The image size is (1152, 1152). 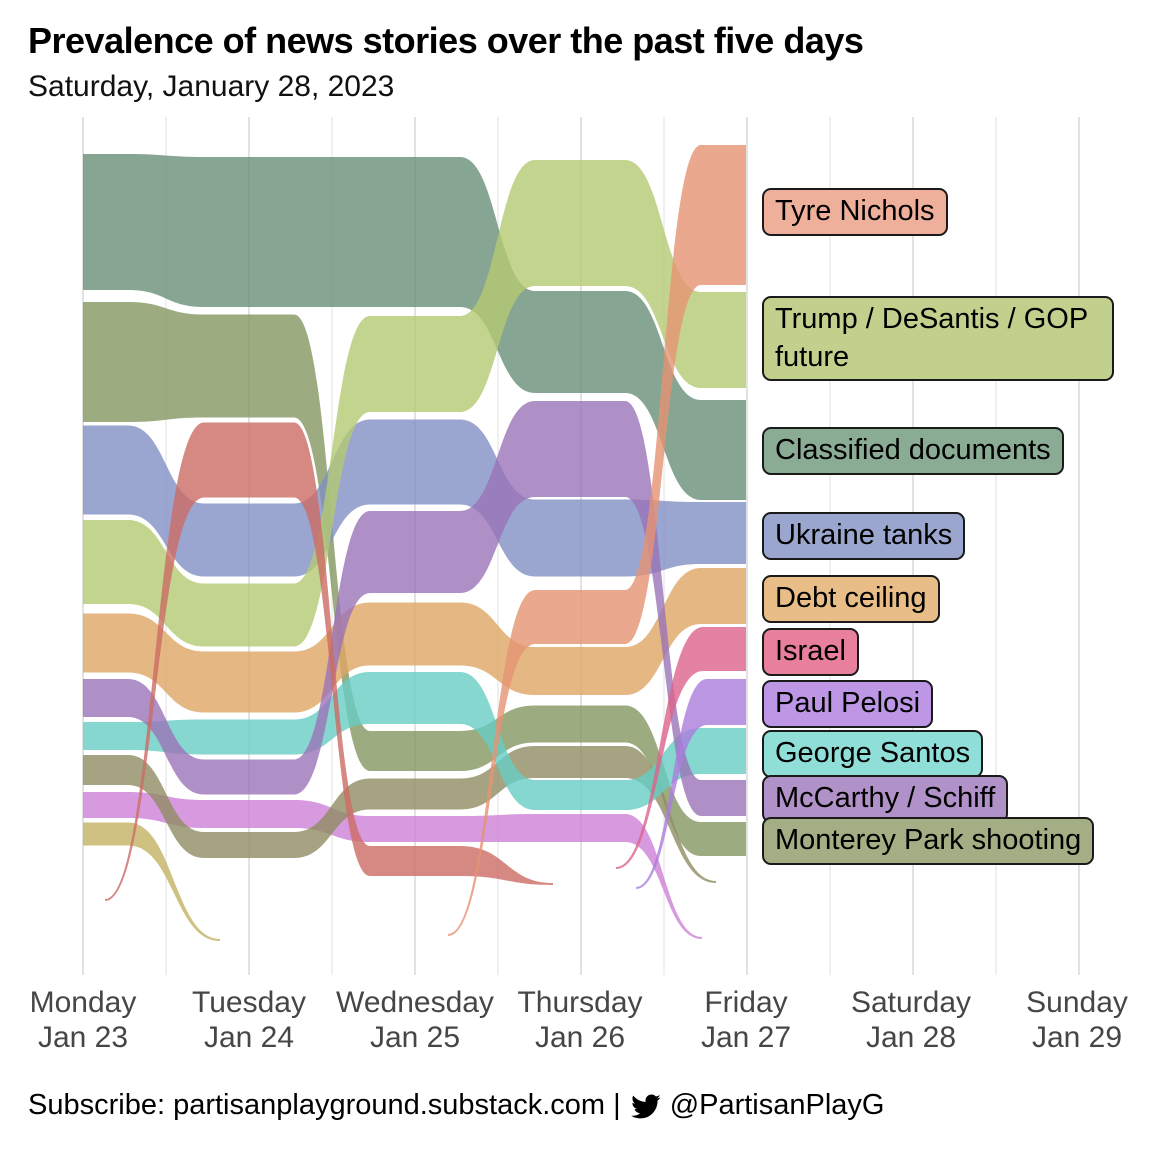 What do you see at coordinates (151, 881) in the screenshot?
I see `stream-unlabeled-khaki` at bounding box center [151, 881].